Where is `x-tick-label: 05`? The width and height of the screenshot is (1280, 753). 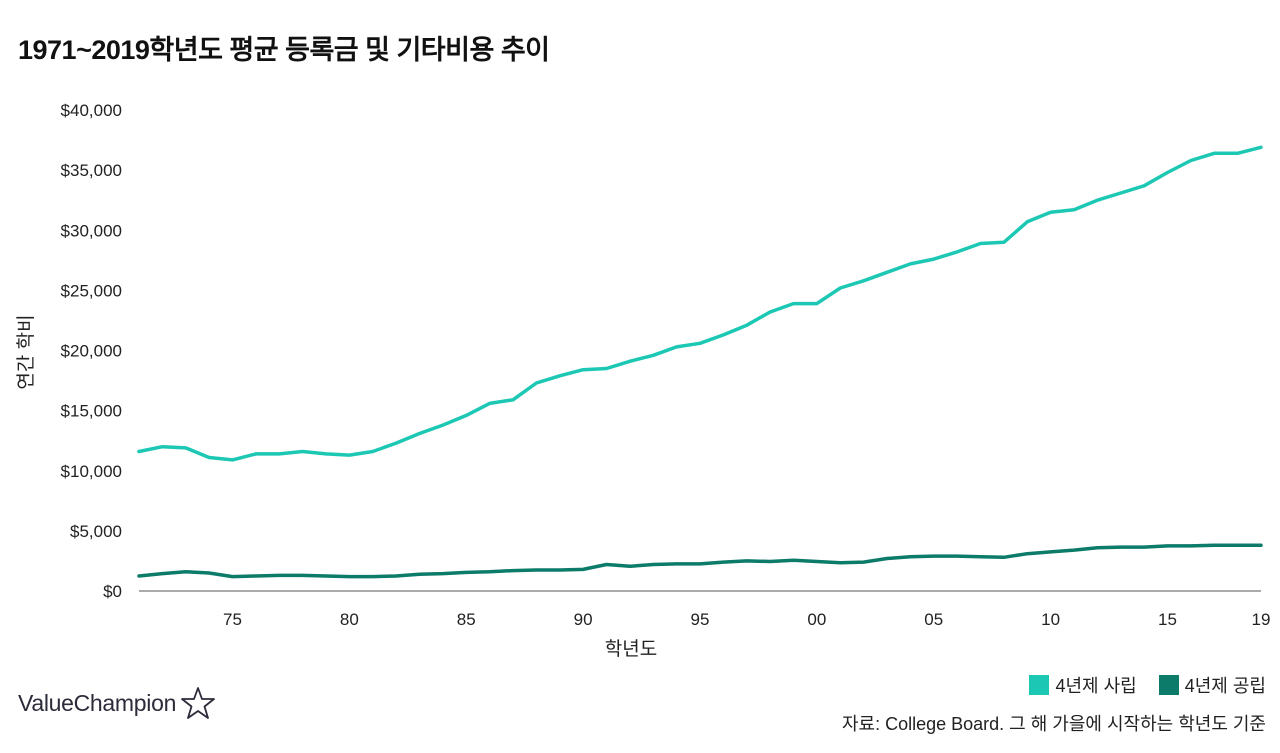 x-tick-label: 05 is located at coordinates (933, 619).